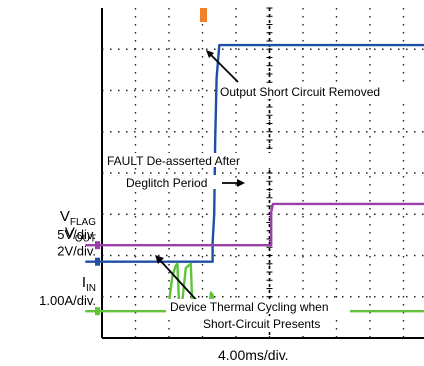 The width and height of the screenshot is (424, 366). What do you see at coordinates (254, 224) in the screenshot?
I see `trace-vflag` at bounding box center [254, 224].